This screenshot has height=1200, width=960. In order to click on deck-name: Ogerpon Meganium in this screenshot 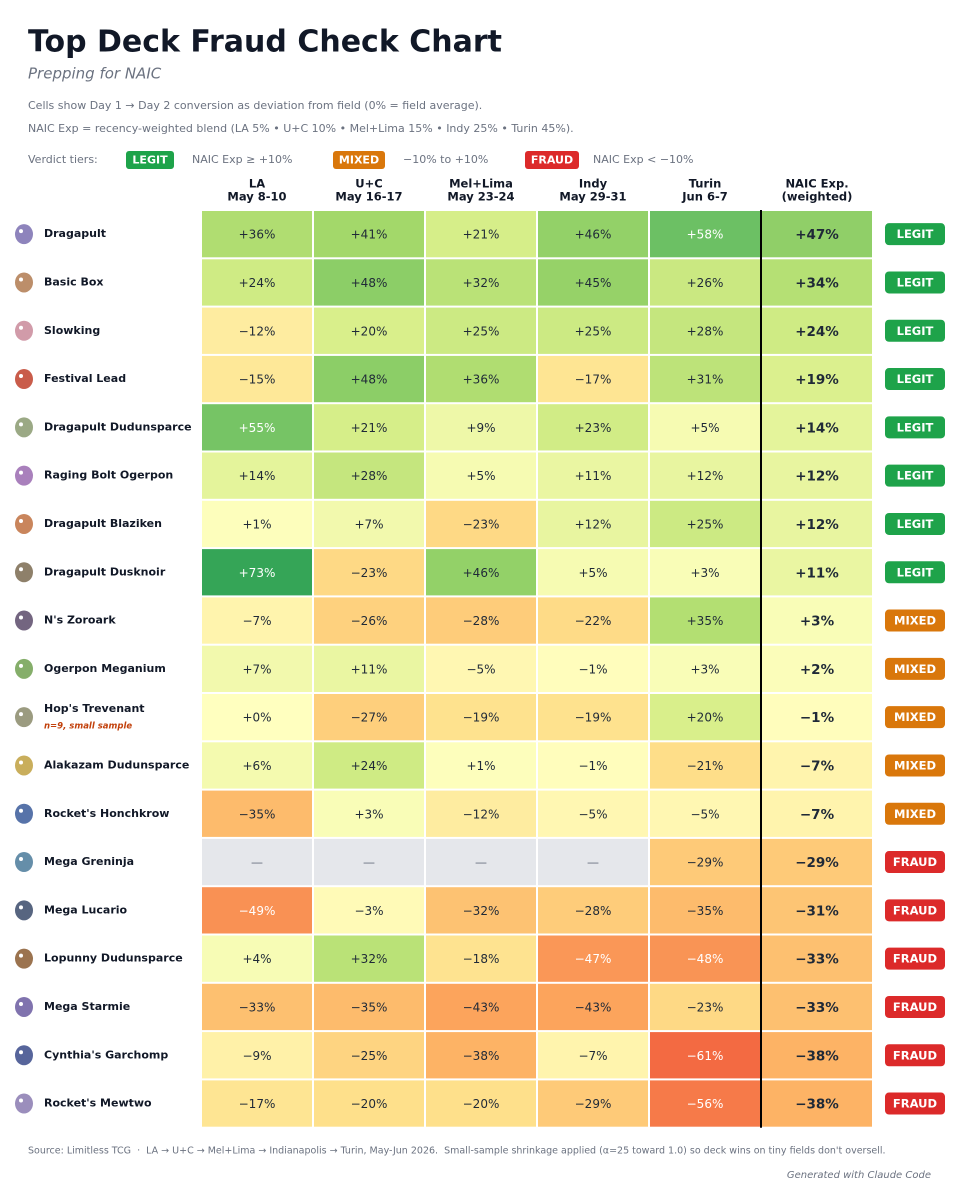, I will do `click(105, 668)`.